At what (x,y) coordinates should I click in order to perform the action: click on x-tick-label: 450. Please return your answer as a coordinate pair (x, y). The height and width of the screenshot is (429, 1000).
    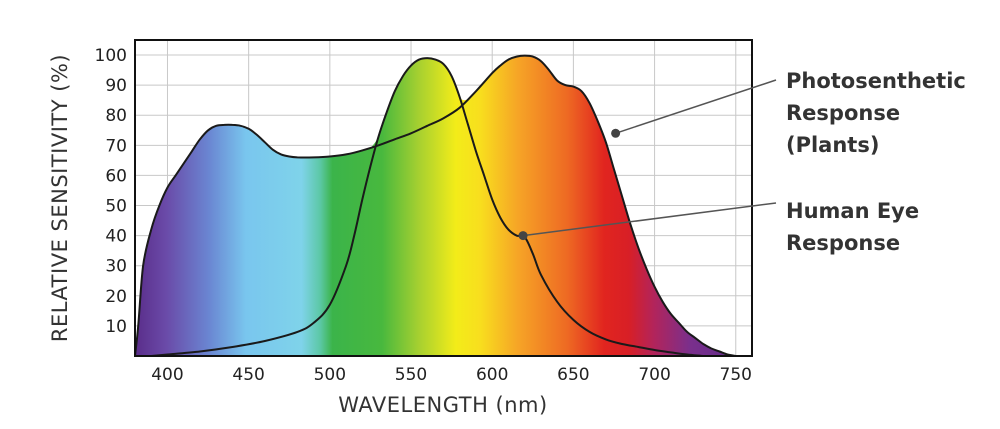
    Looking at the image, I should click on (248, 375).